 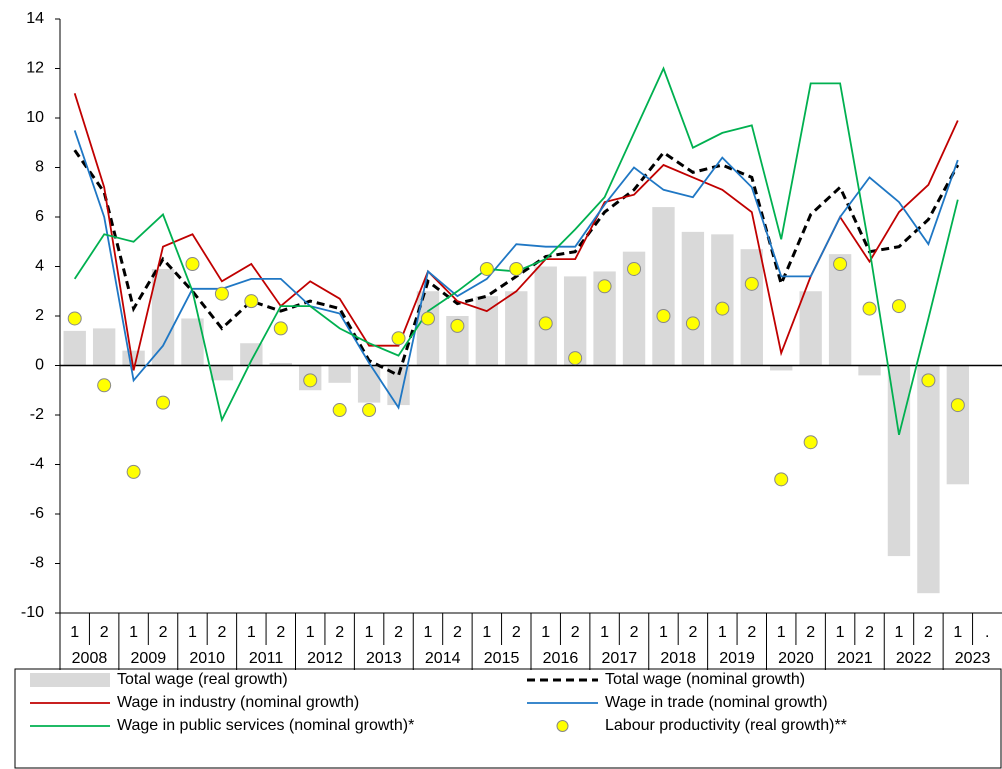 I want to click on year-label: 2009, so click(x=149, y=658).